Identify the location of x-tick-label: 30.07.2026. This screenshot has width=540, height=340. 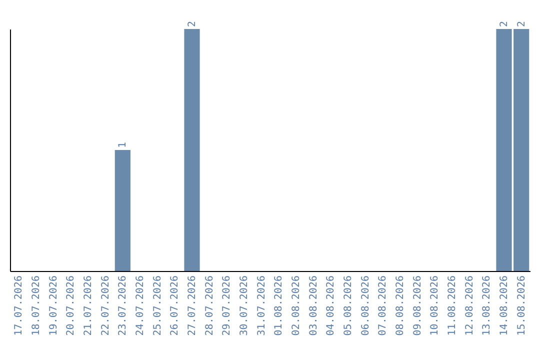
(244, 306).